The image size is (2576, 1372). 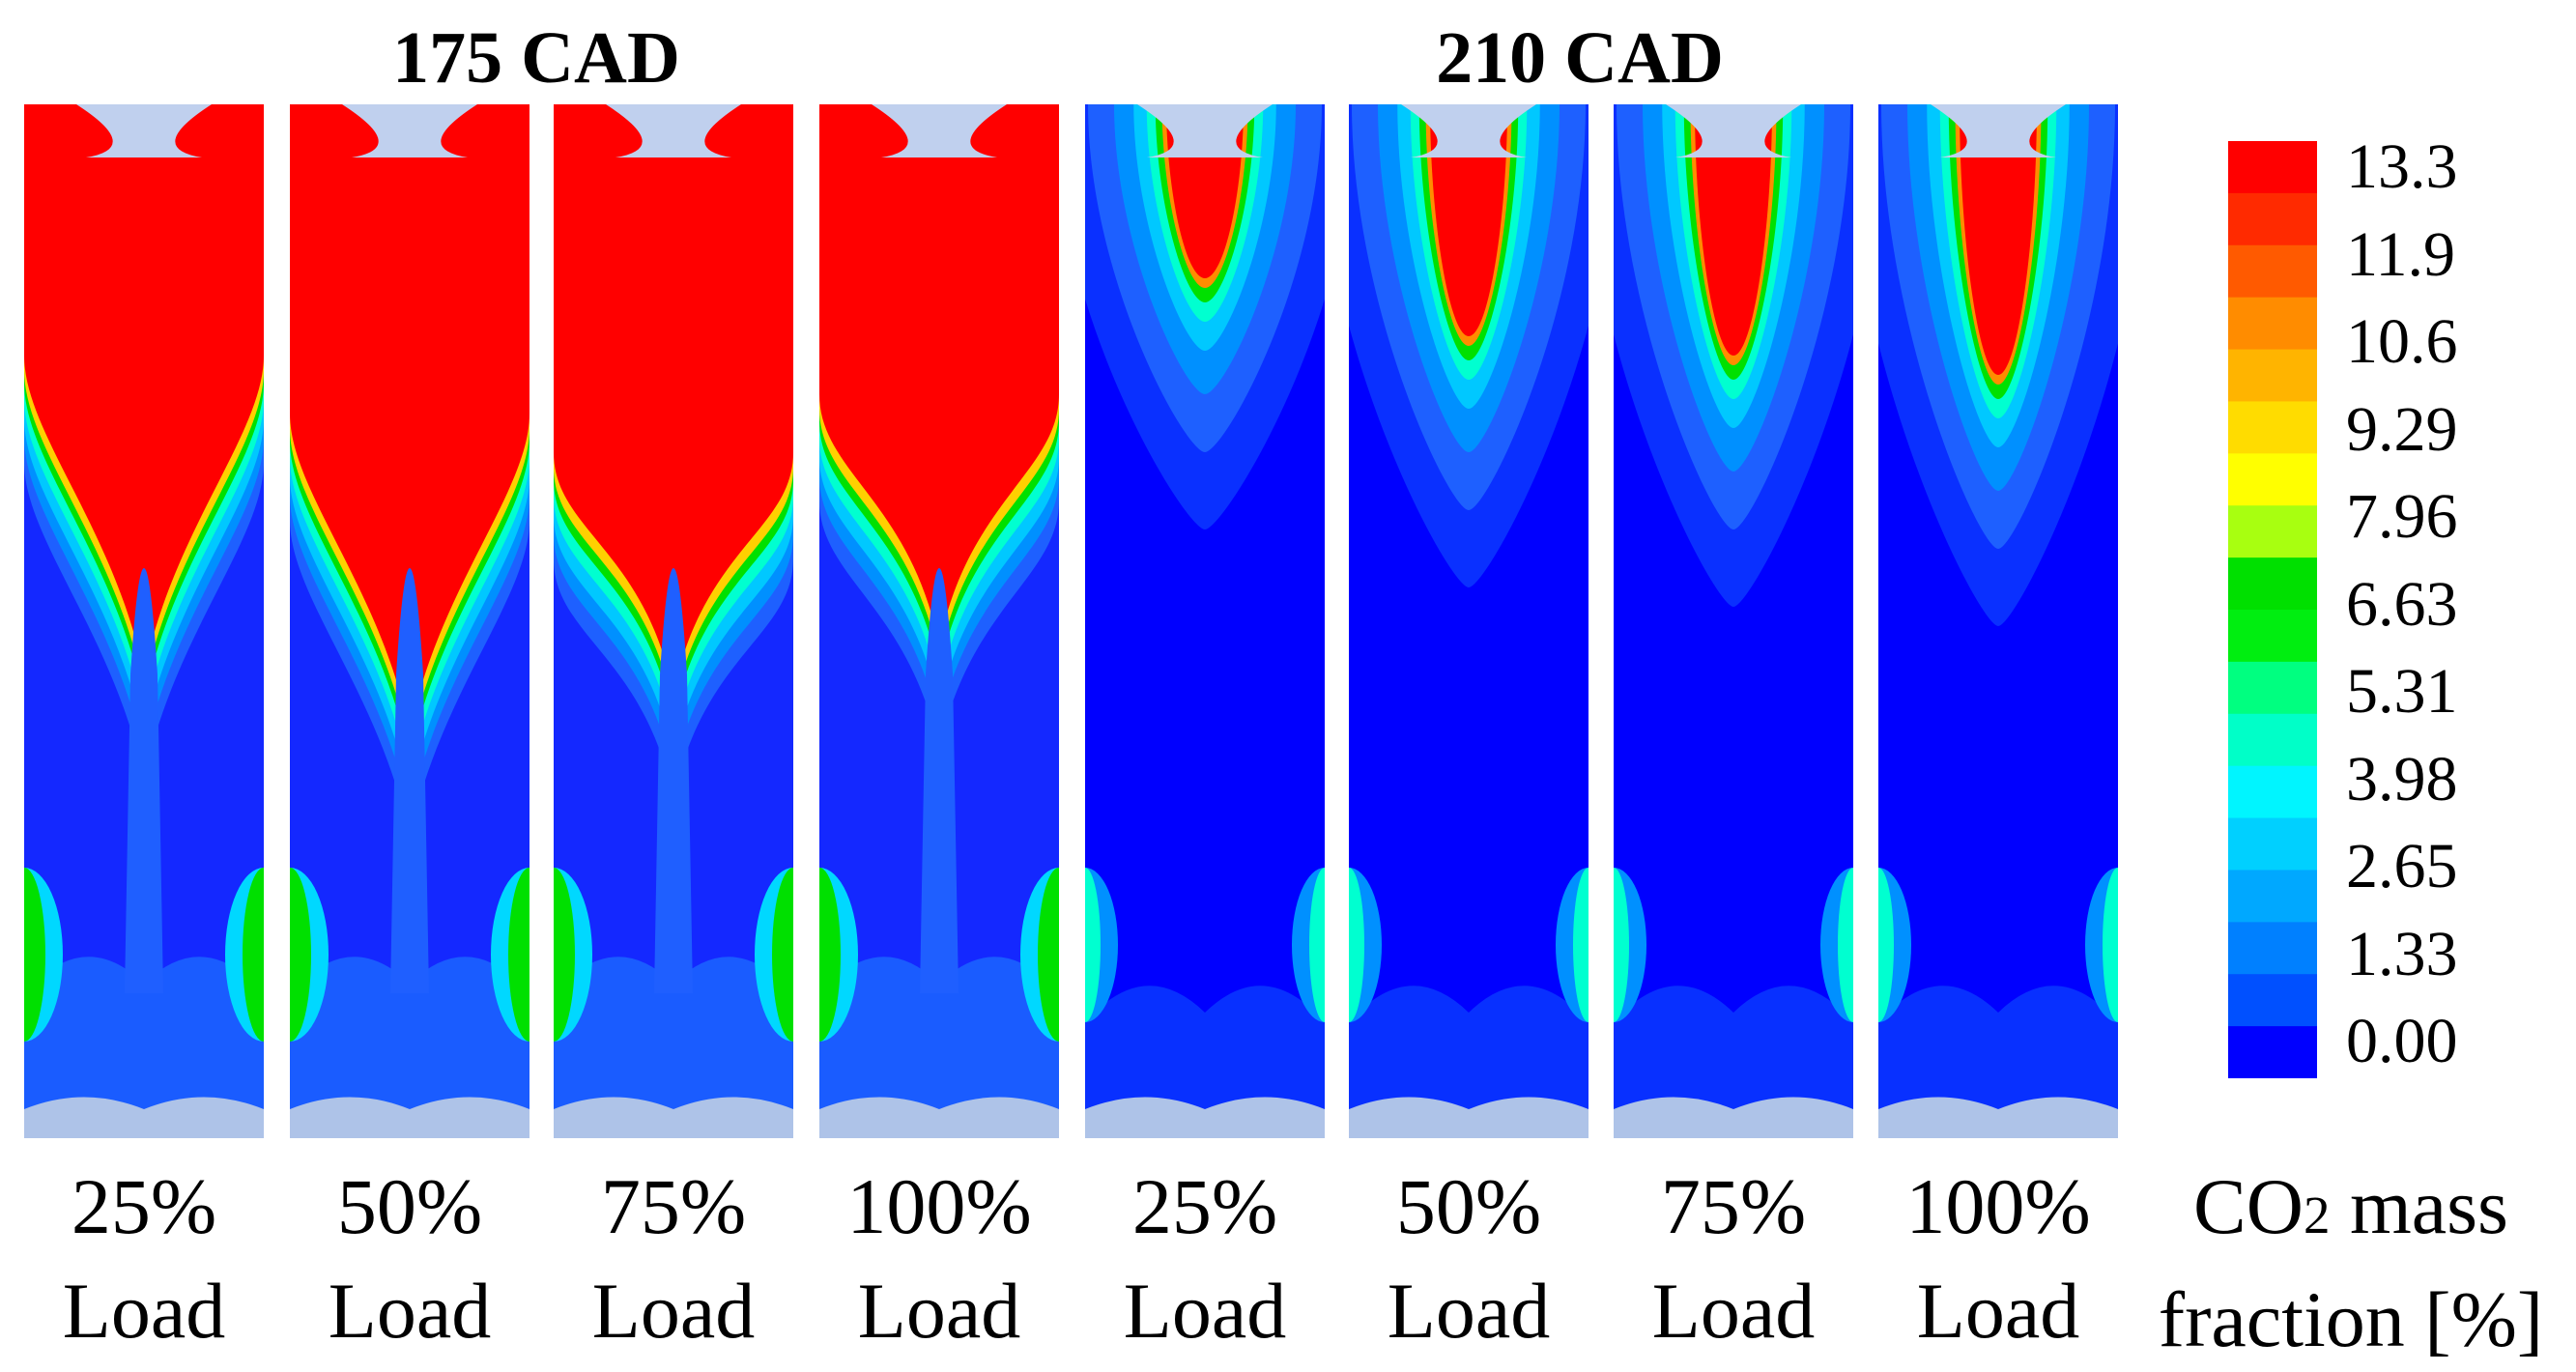 What do you see at coordinates (2401, 254) in the screenshot?
I see `colorbar-tick: 11.9` at bounding box center [2401, 254].